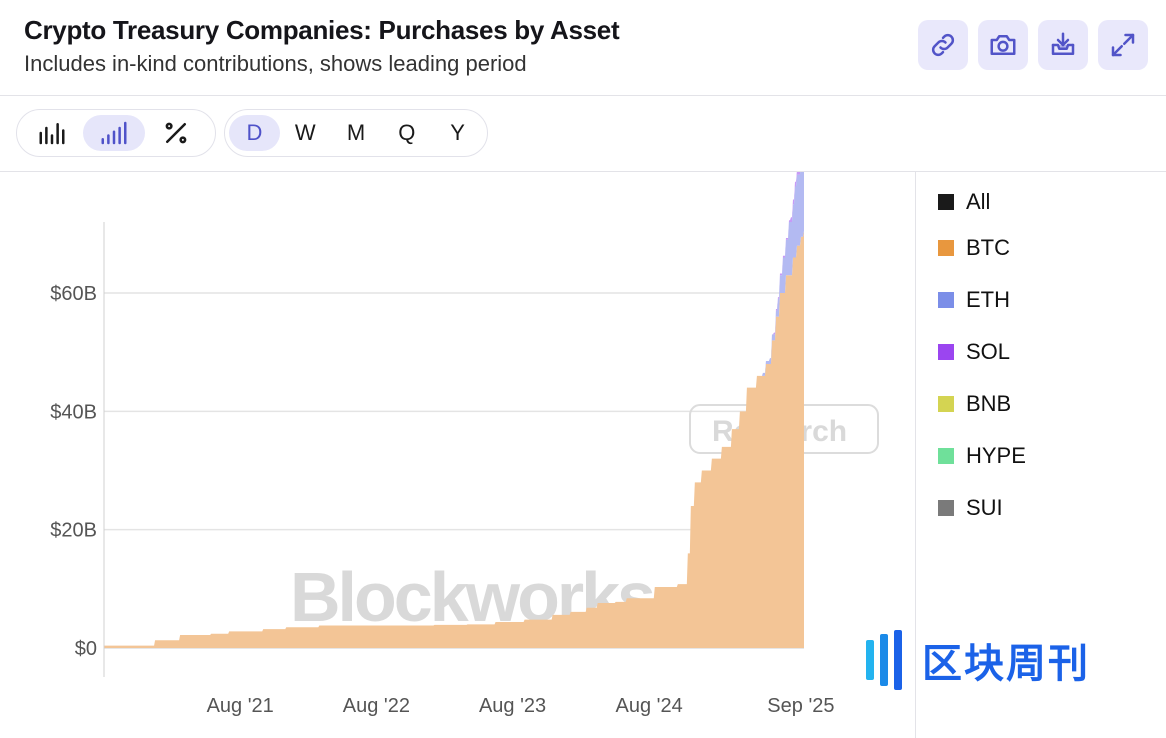  Describe the element at coordinates (988, 299) in the screenshot. I see `legend-label: ETH` at that location.